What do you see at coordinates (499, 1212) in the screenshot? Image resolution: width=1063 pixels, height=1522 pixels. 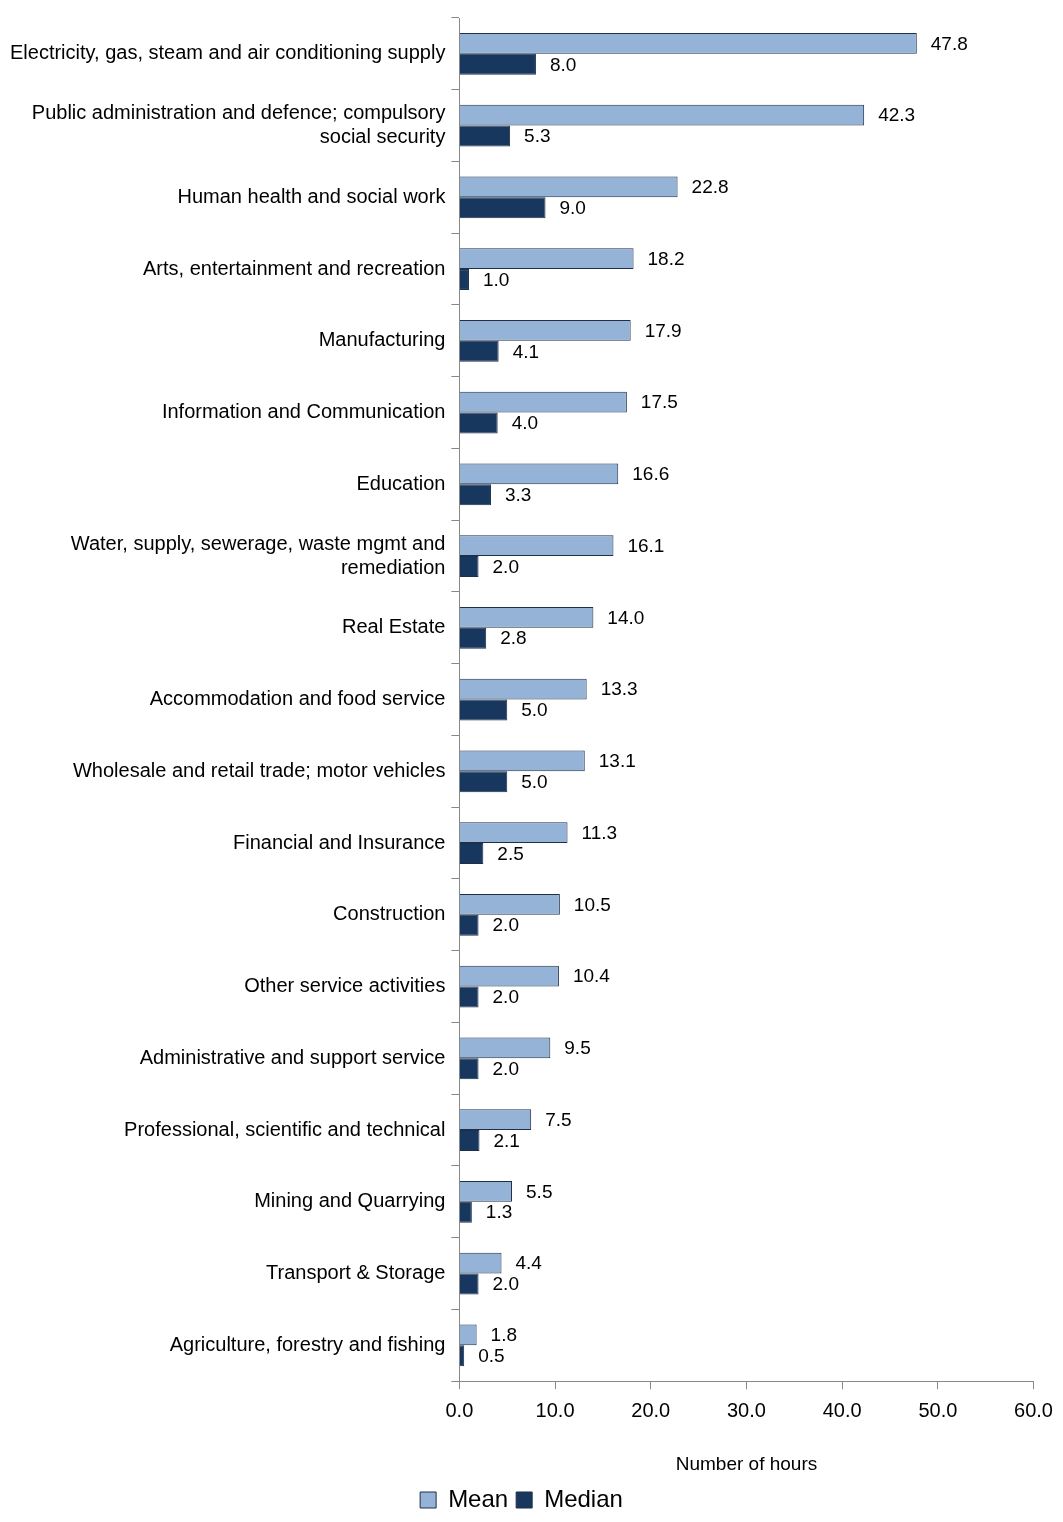 I see `data-label: 1.3` at bounding box center [499, 1212].